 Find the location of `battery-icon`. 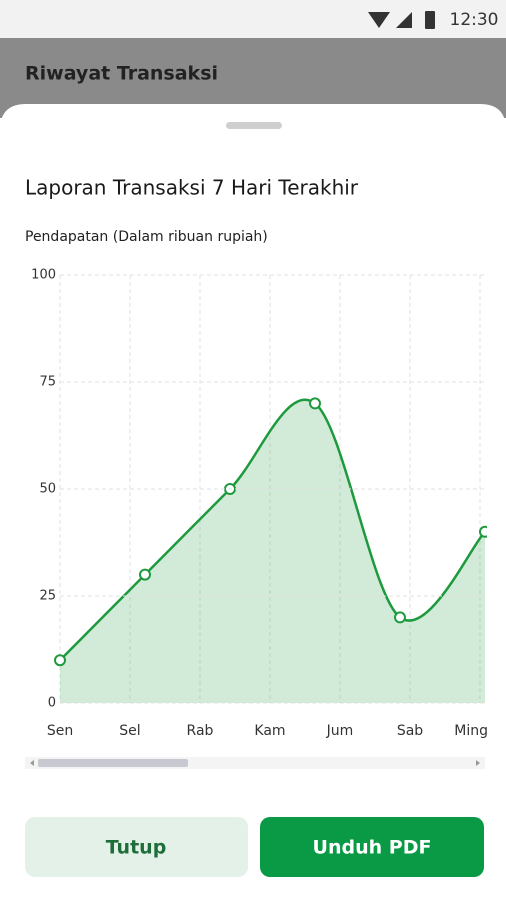

battery-icon is located at coordinates (430, 20).